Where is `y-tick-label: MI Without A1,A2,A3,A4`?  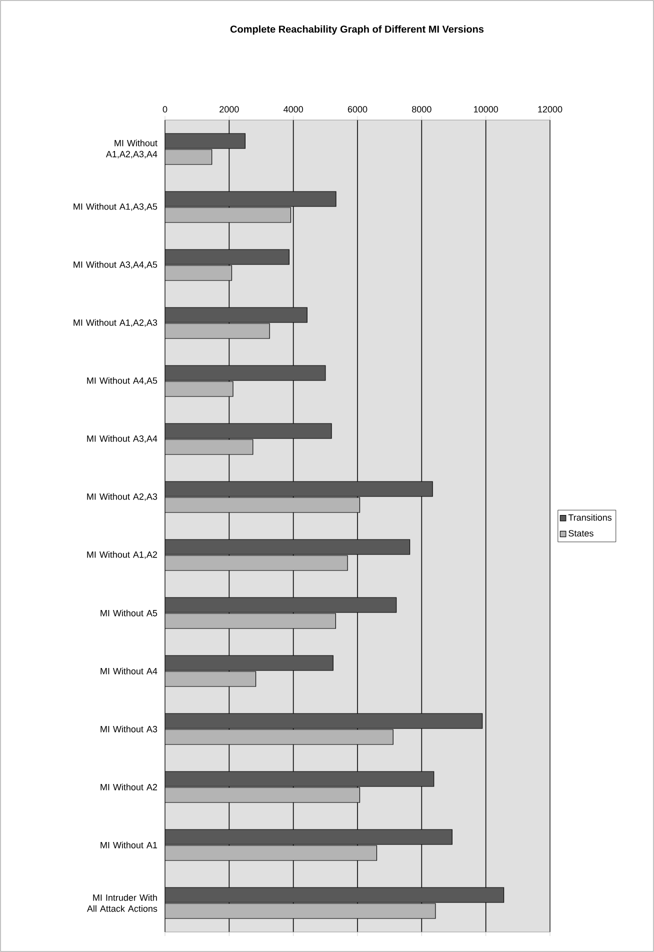 y-tick-label: MI Without A1,A2,A3,A4 is located at coordinates (132, 149).